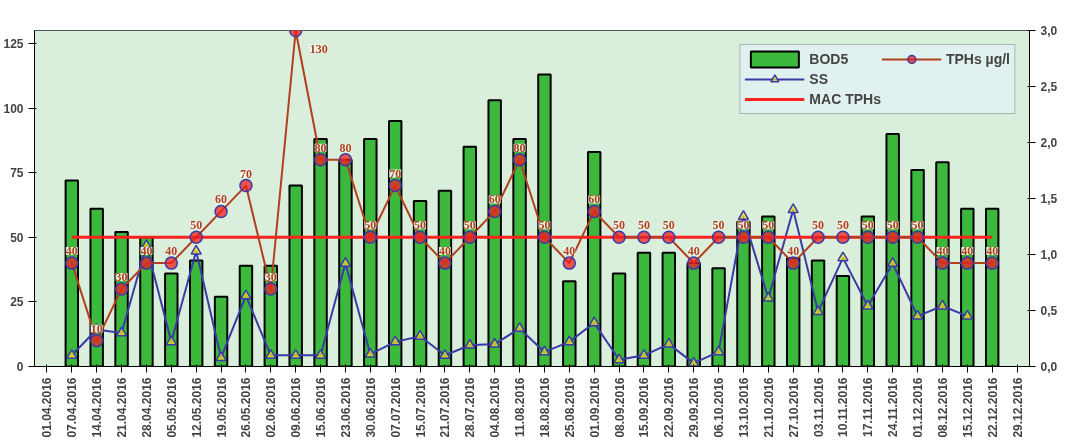 The image size is (1065, 445). I want to click on y2-tick-label: 3,0, so click(1049, 31).